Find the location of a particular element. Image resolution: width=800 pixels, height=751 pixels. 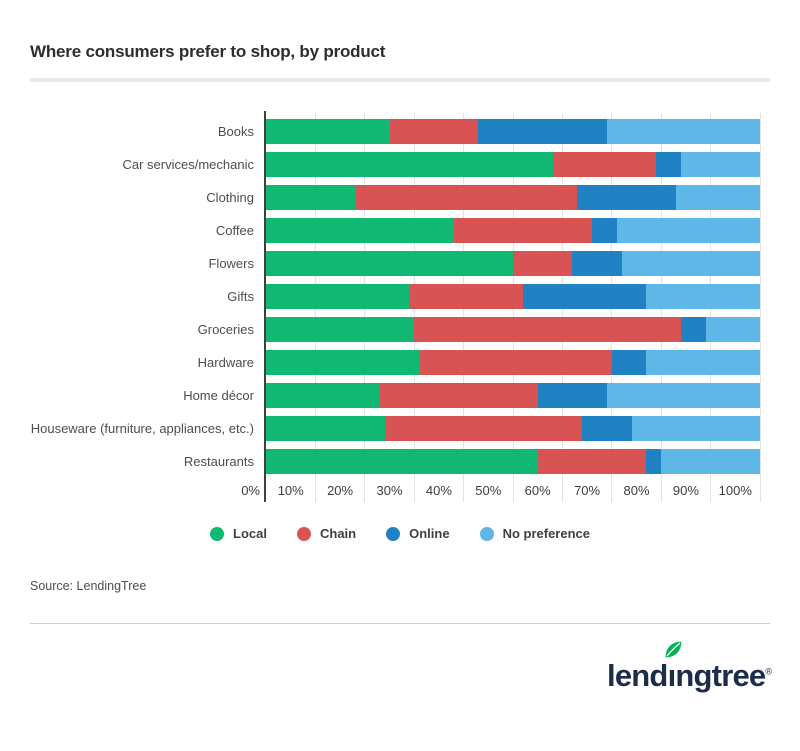

legend-item-chain: Chain is located at coordinates (326, 533).